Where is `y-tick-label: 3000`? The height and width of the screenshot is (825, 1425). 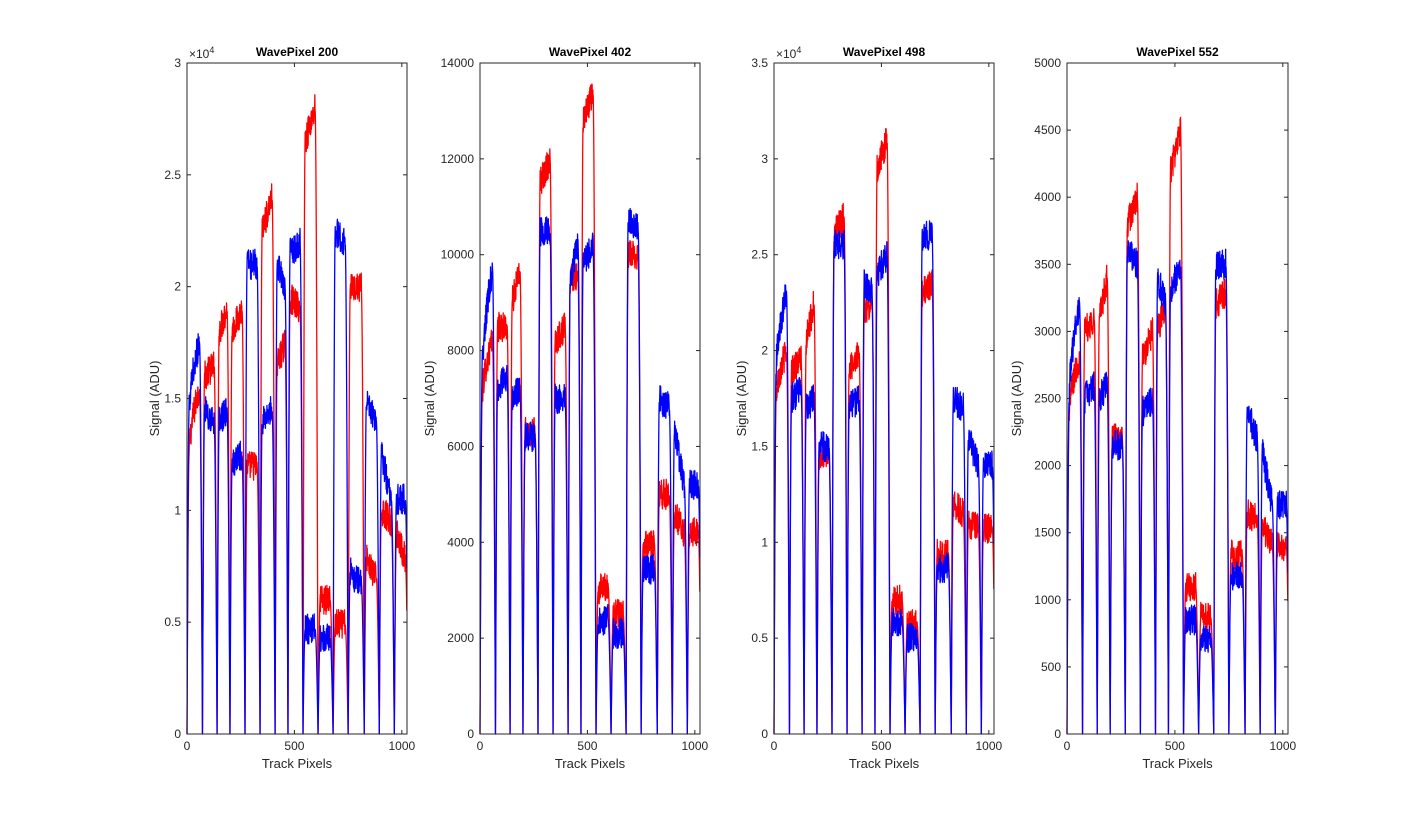 y-tick-label: 3000 is located at coordinates (1047, 331).